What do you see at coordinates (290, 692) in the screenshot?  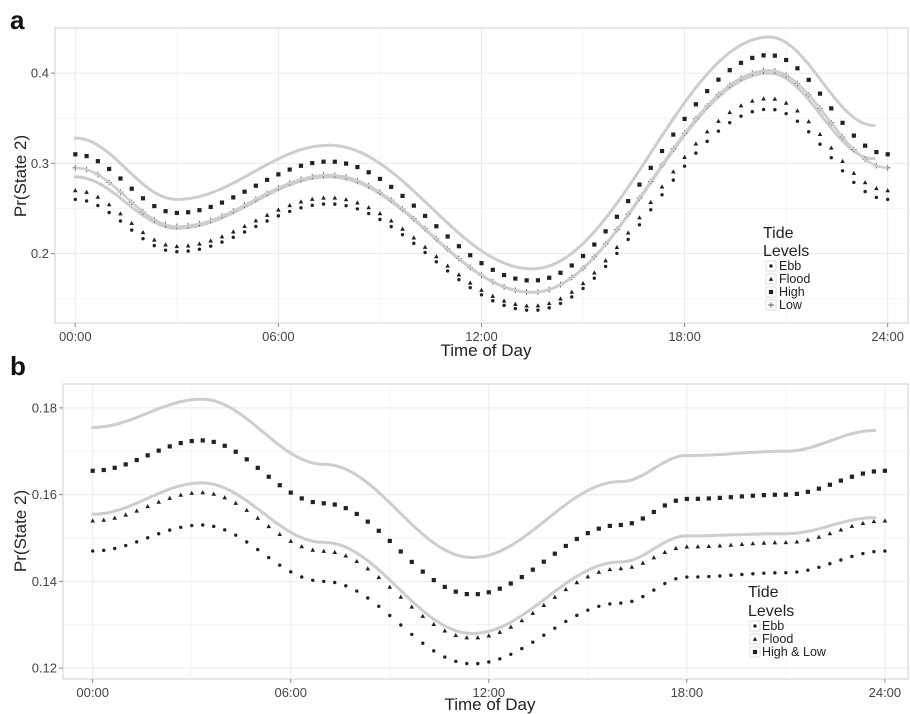 I see `panel-b-x-tick-label: 06:00` at bounding box center [290, 692].